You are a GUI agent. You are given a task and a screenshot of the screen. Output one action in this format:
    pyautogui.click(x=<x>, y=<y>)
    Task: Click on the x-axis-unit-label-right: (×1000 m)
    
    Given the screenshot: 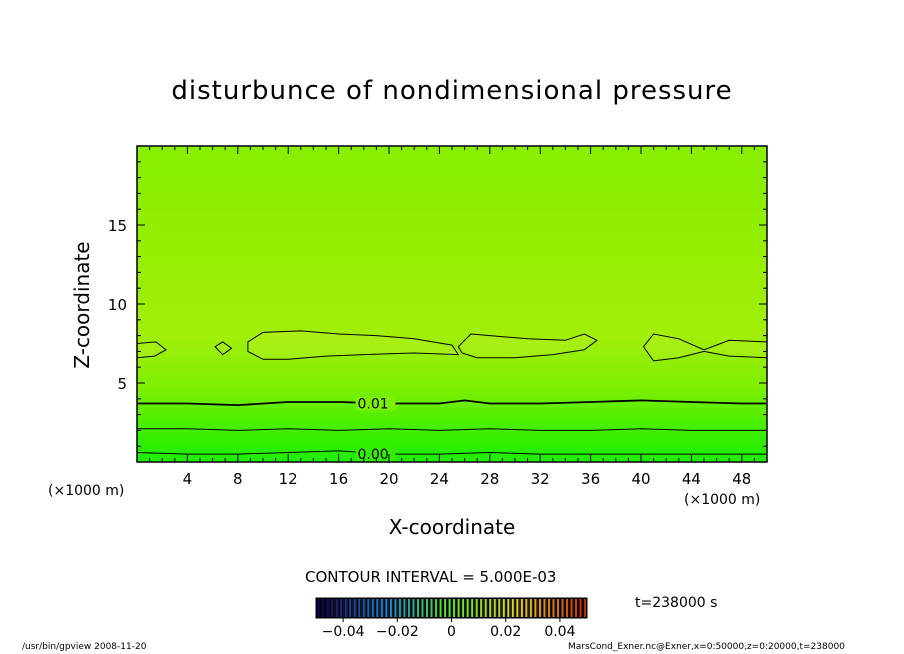 What is the action you would take?
    pyautogui.click(x=722, y=500)
    